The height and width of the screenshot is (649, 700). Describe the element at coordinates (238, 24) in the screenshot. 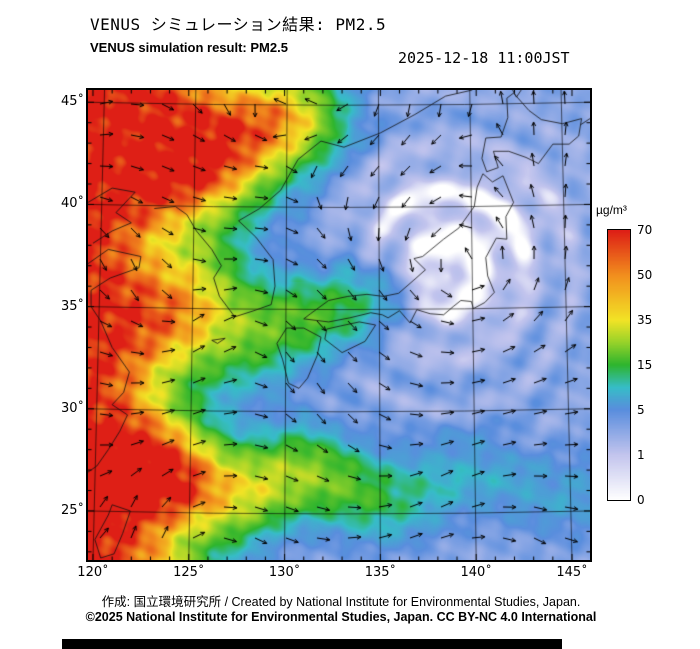

I see `page-title-jp: VENUS シミュレーション結果: PM2.5` at that location.